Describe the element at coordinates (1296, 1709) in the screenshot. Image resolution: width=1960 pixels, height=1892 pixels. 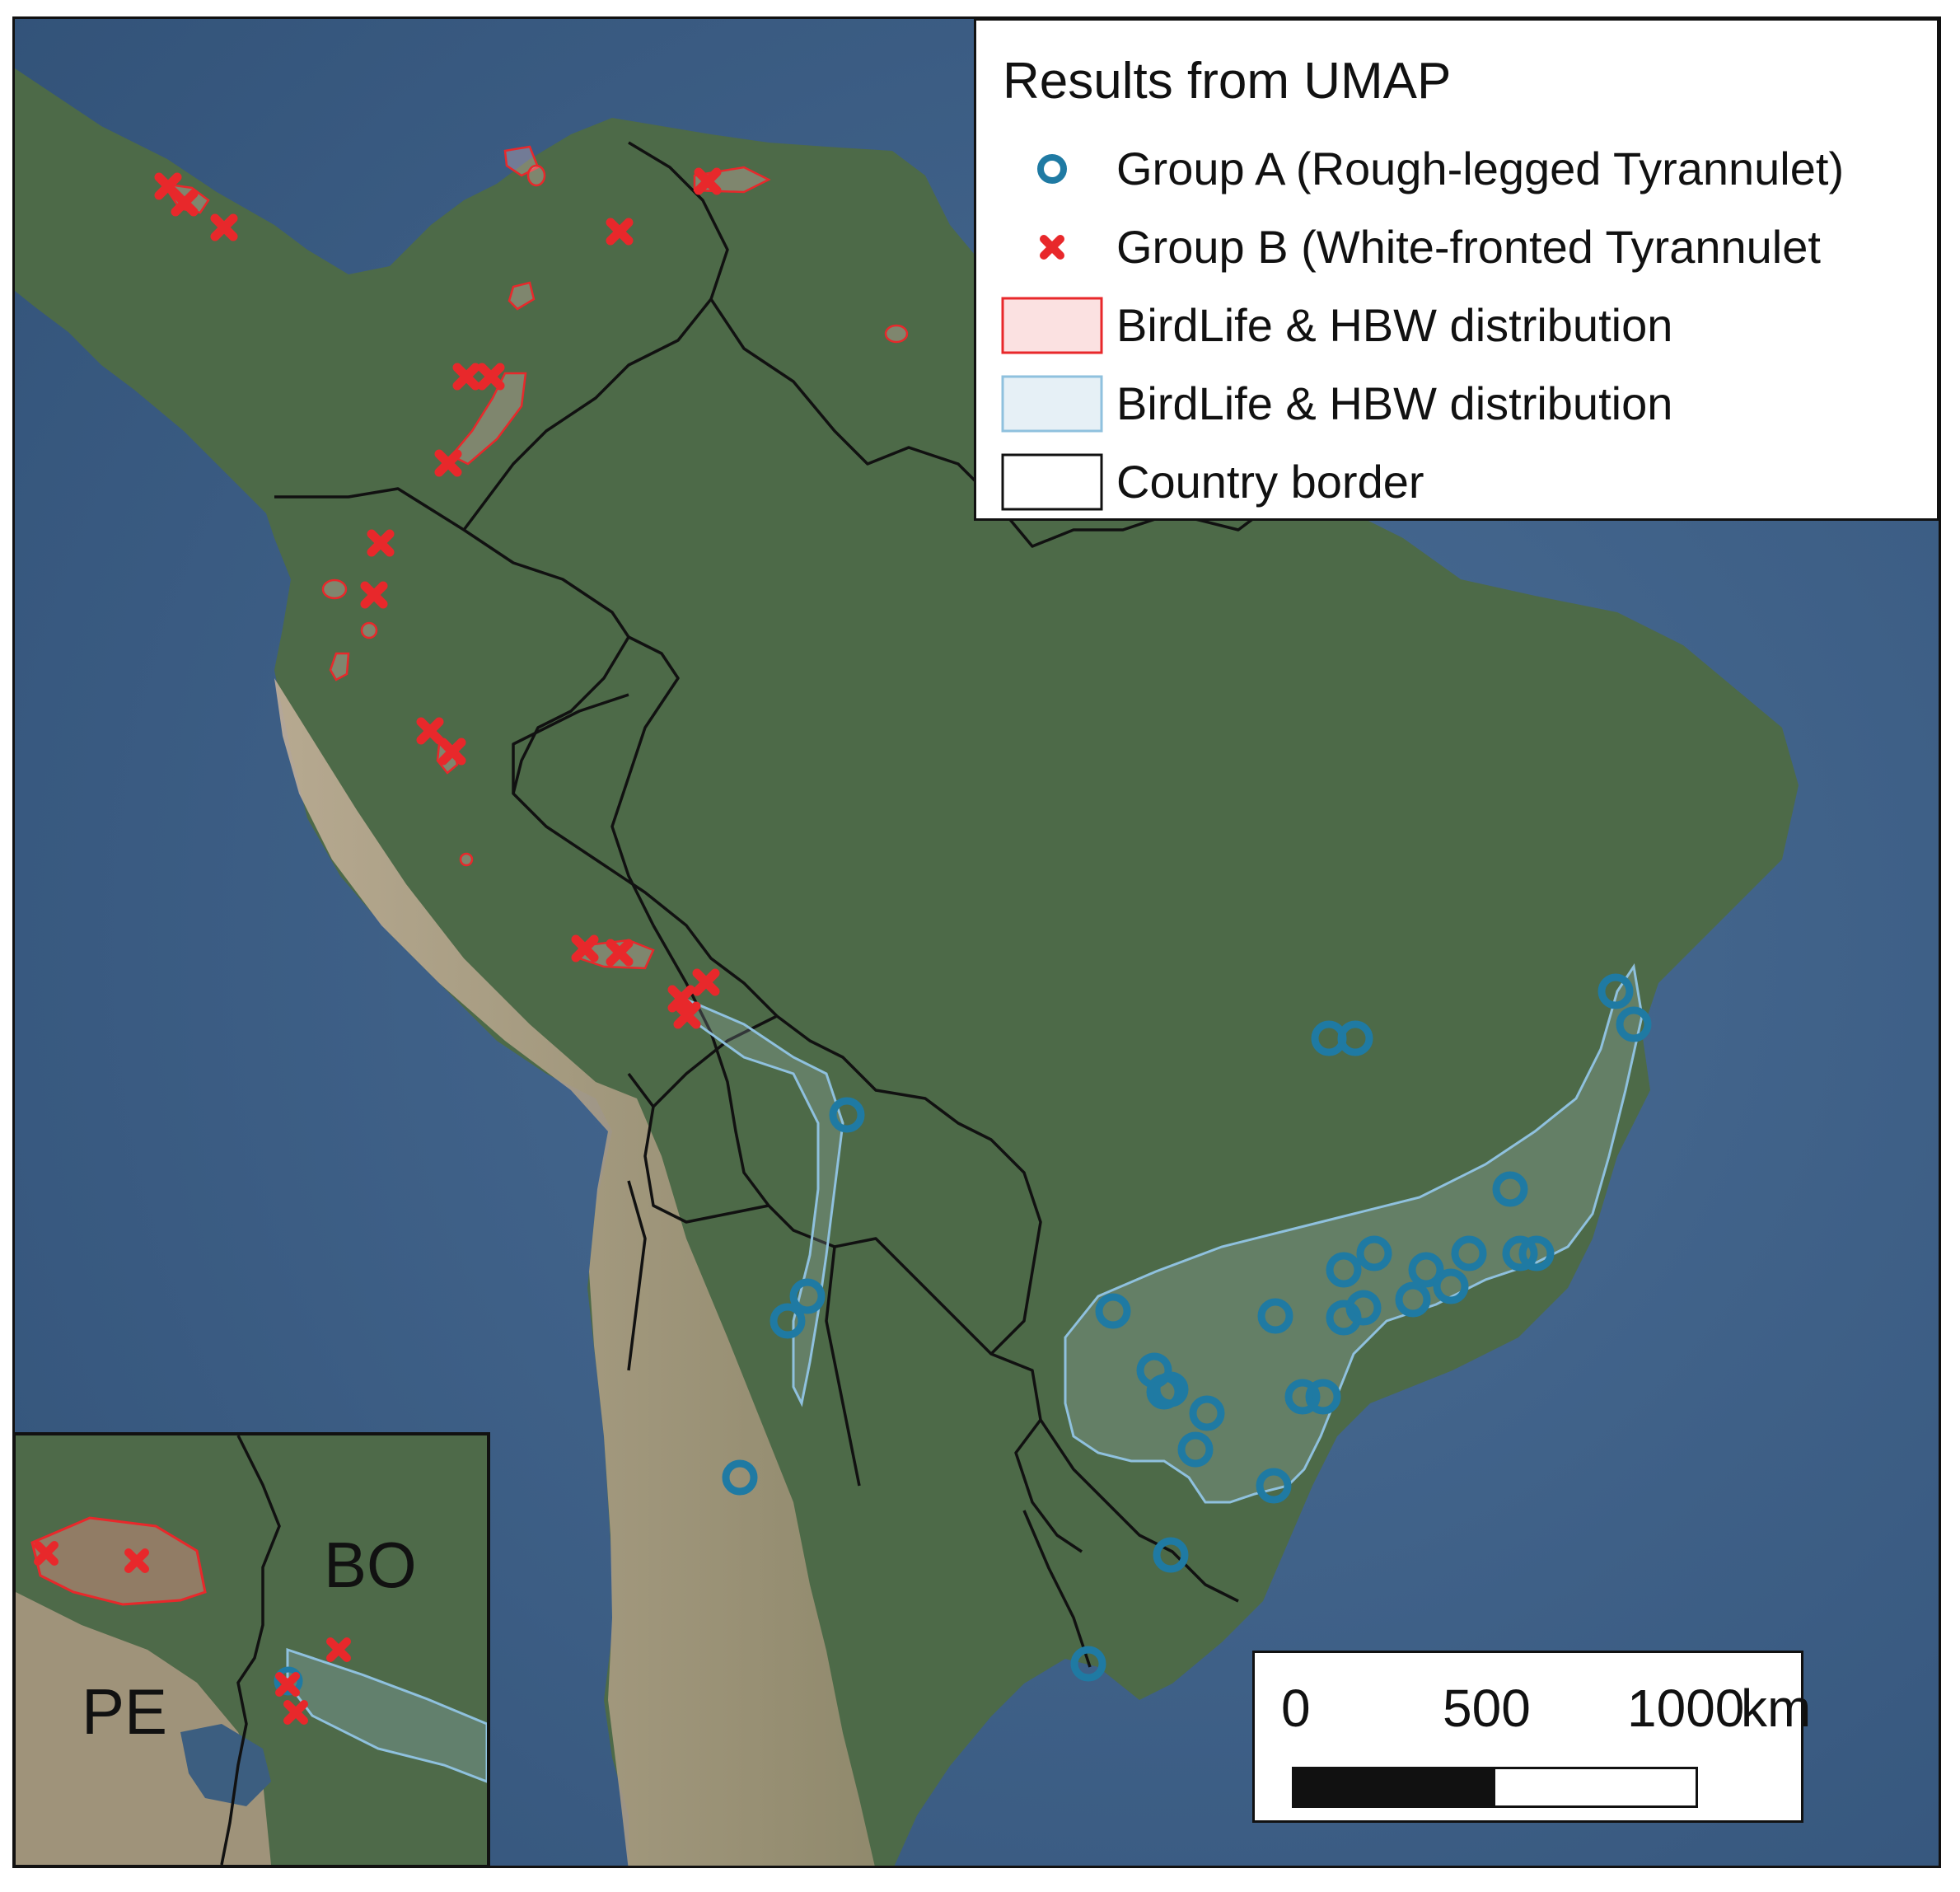
I see `scale-label-0: 0` at that location.